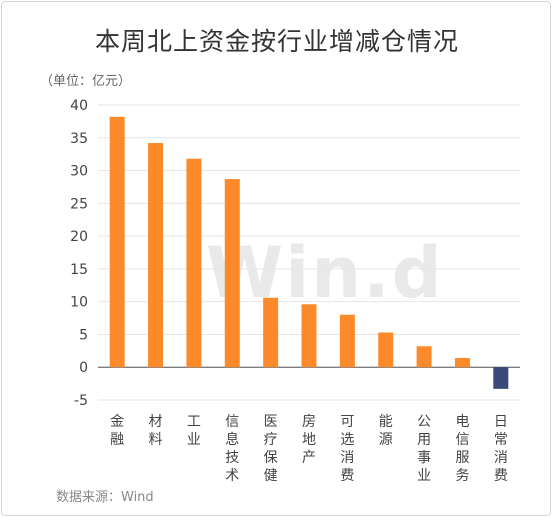 This screenshot has width=554, height=519. I want to click on y-tick-label: 5, so click(83, 335).